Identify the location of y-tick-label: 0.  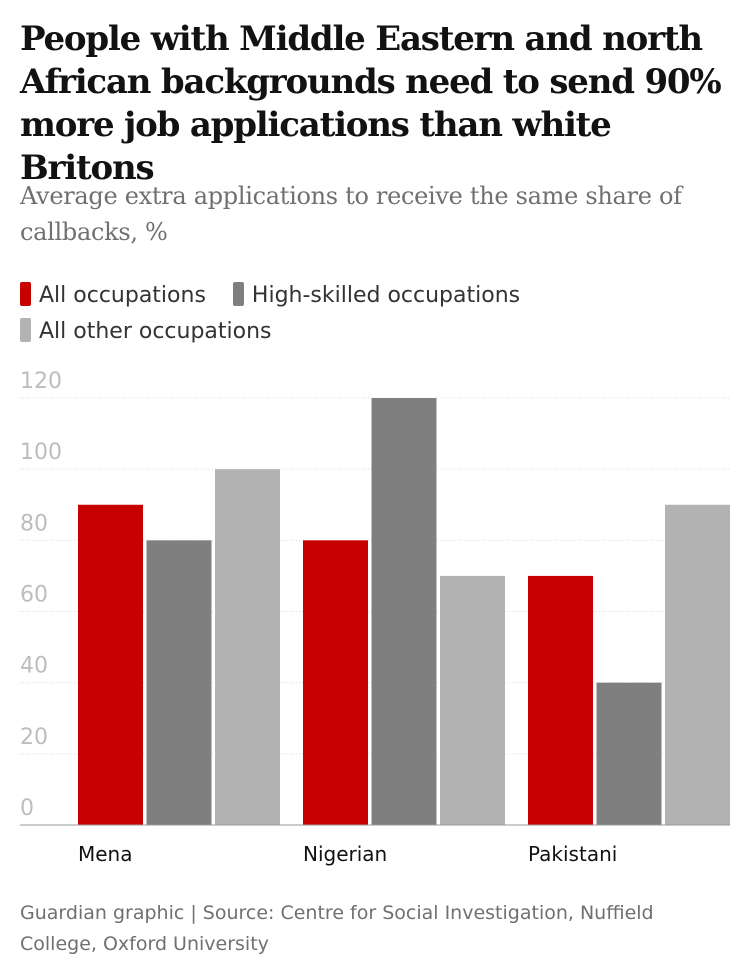
(27, 808).